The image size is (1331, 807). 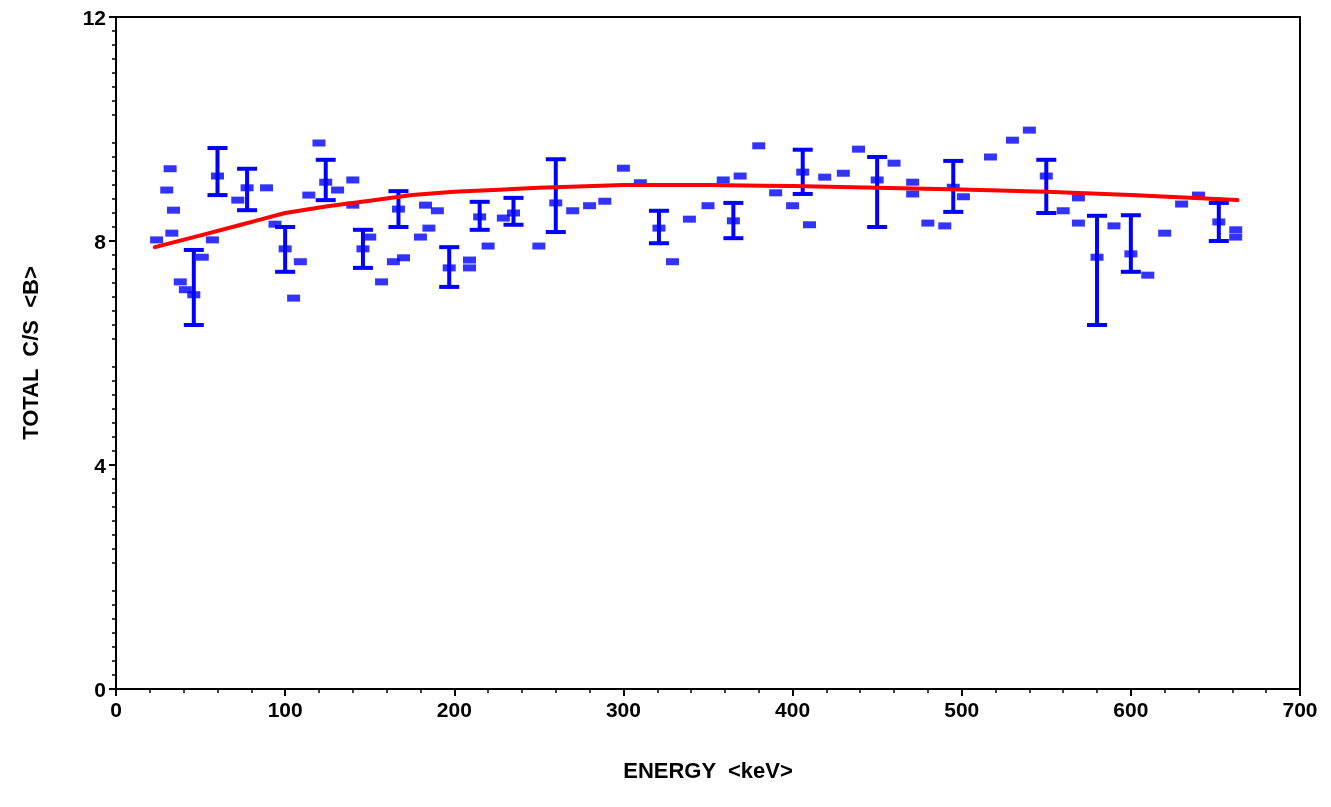 What do you see at coordinates (708, 770) in the screenshot?
I see `x-axis-title: ENERGY <keV>` at bounding box center [708, 770].